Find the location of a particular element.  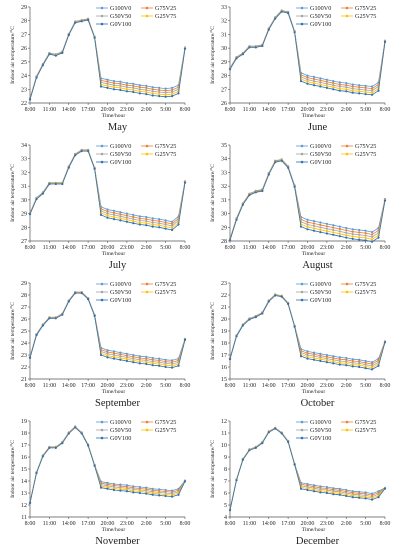

y-tick-label: 19 is located at coordinates (24, 422).